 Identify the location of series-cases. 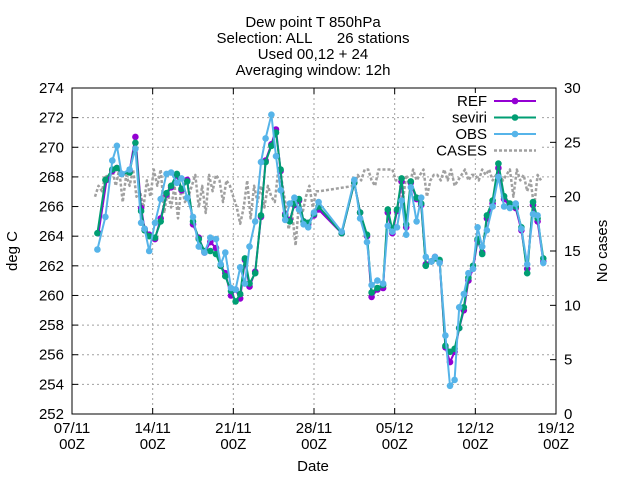
(318, 207).